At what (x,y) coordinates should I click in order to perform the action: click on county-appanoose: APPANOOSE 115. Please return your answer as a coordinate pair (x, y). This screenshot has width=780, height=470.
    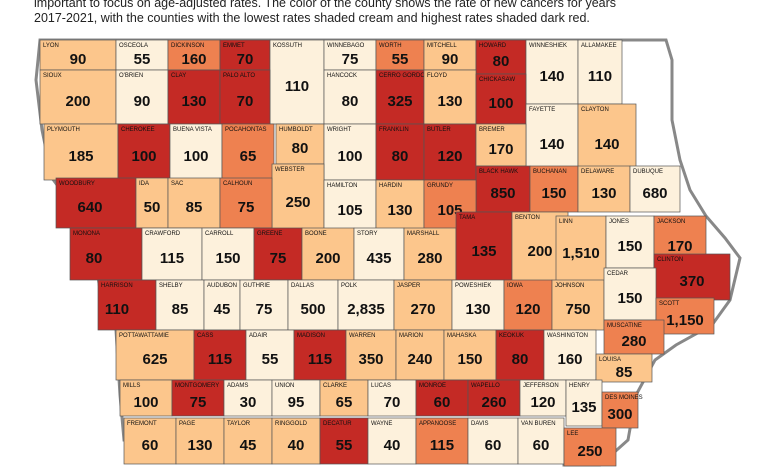
    Looking at the image, I should click on (442, 441).